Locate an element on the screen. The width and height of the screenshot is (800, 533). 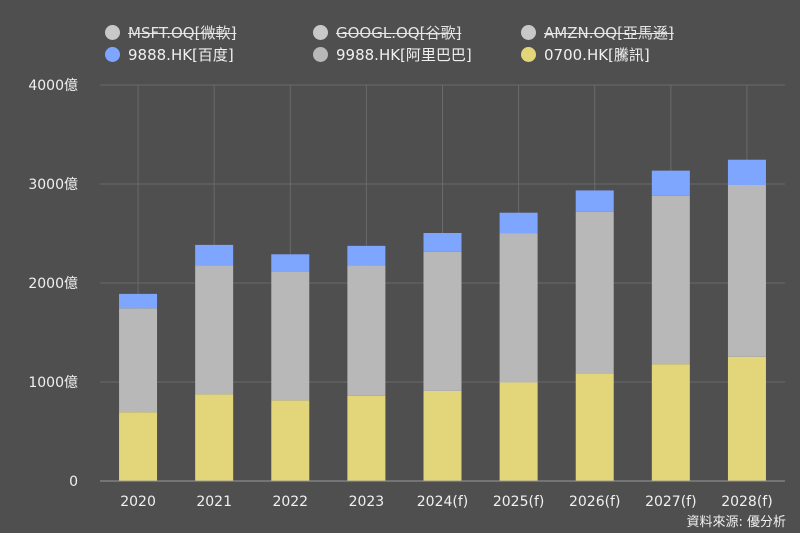
x-tick-label: 2023 is located at coordinates (367, 502).